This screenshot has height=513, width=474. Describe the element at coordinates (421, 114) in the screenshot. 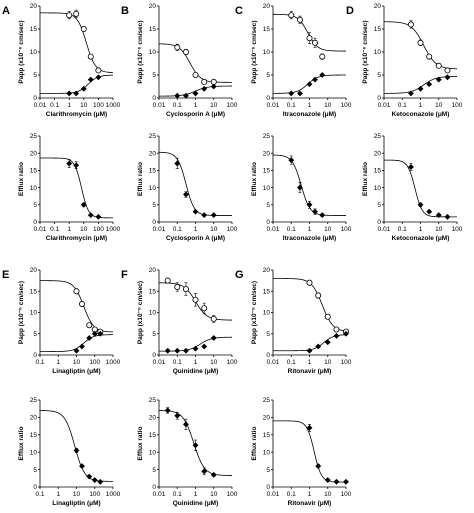

I see `x-axis-label: Ketoconazole (μM)` at that location.